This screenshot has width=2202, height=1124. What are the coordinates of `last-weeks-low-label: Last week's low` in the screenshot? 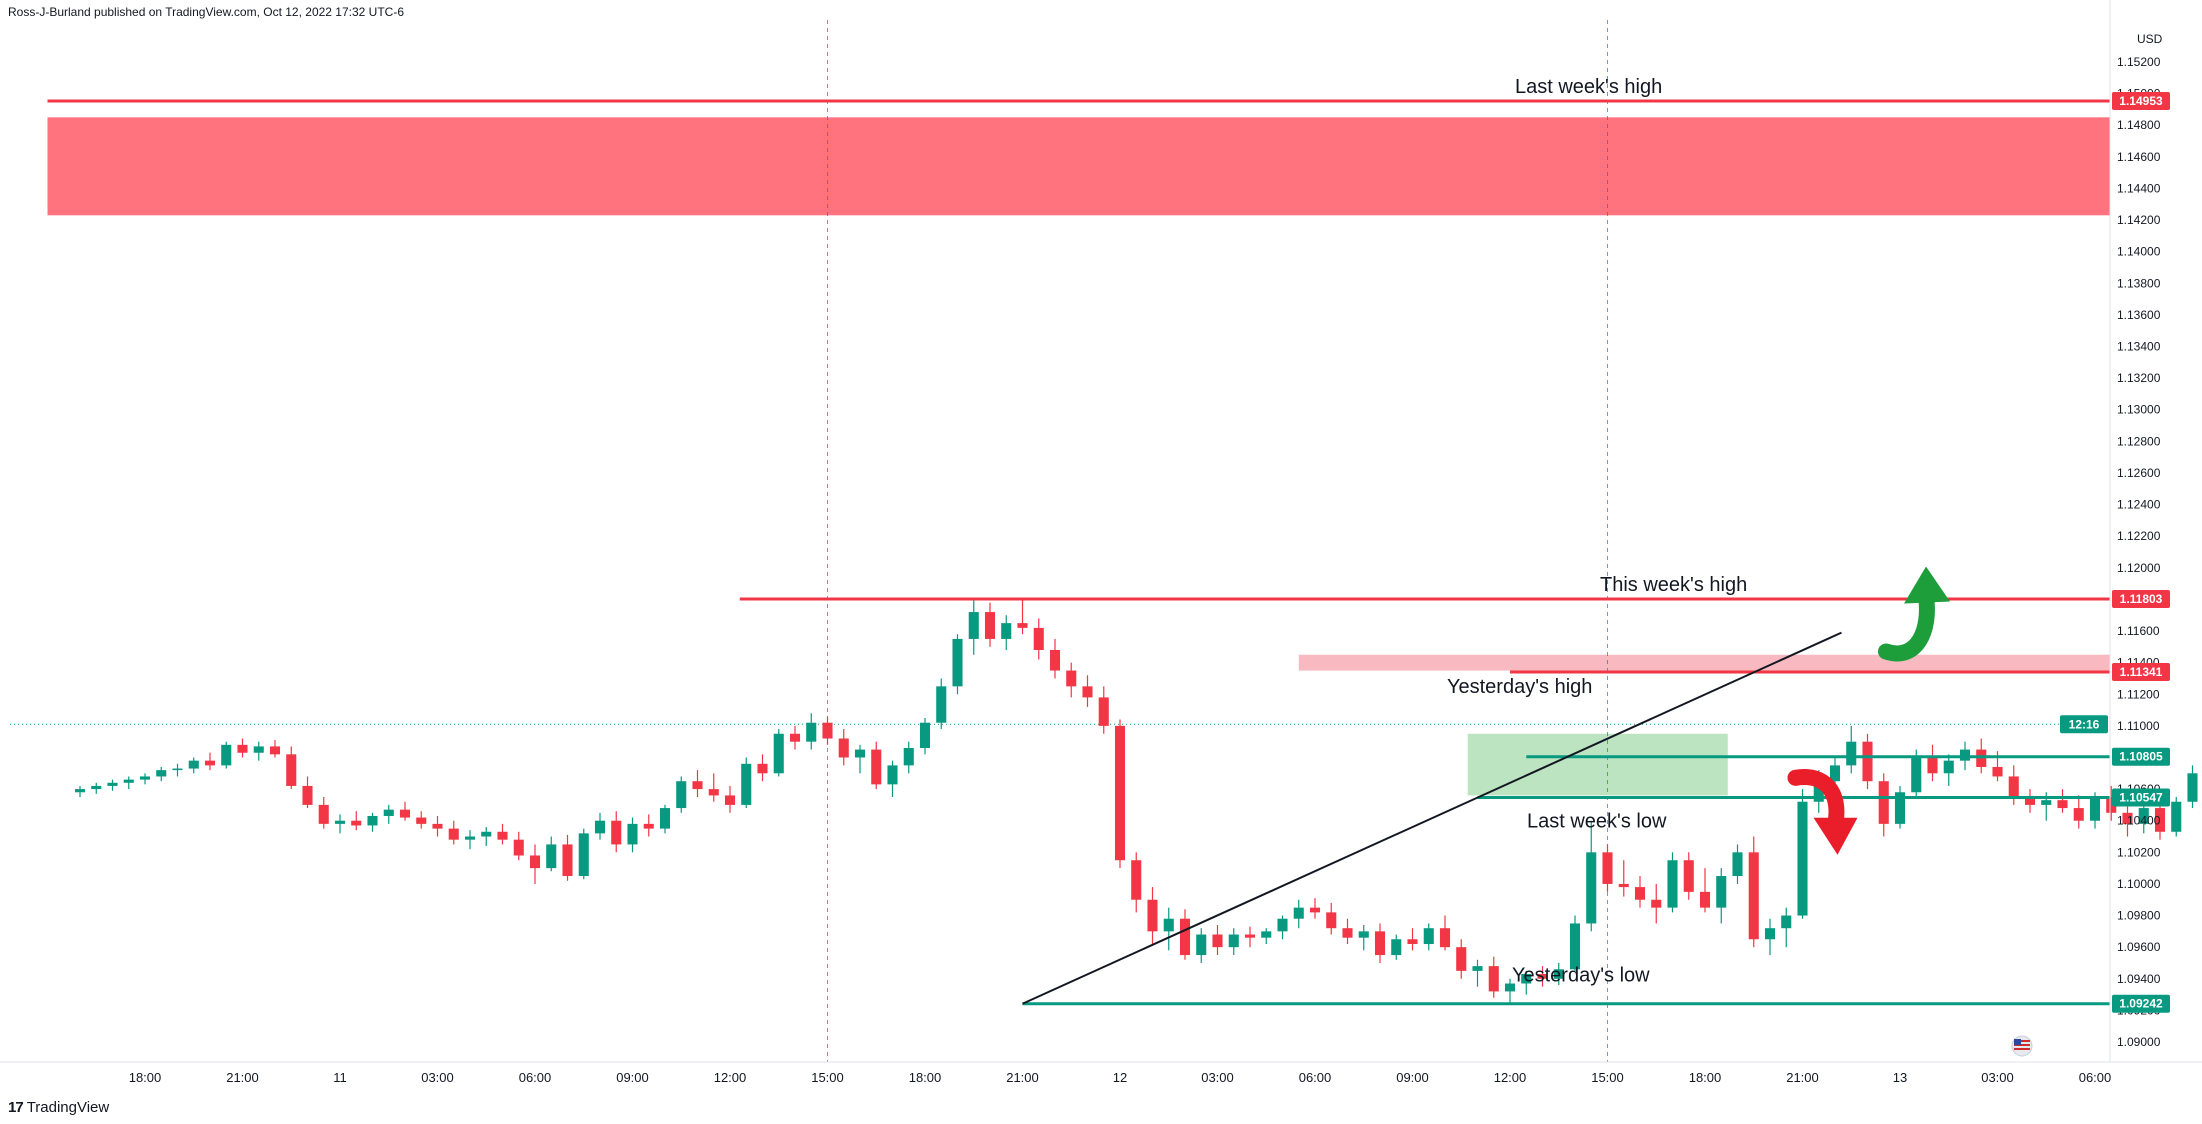 It's located at (1597, 821).